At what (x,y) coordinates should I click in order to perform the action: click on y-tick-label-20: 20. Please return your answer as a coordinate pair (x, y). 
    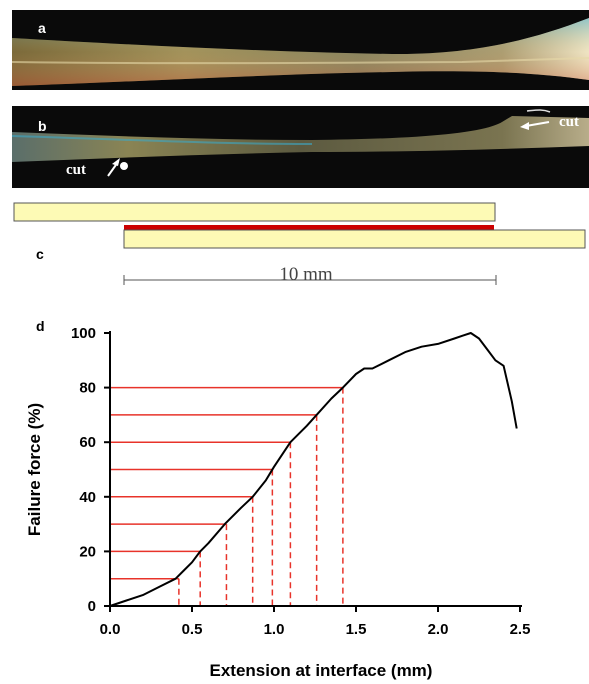
    Looking at the image, I should click on (87, 551).